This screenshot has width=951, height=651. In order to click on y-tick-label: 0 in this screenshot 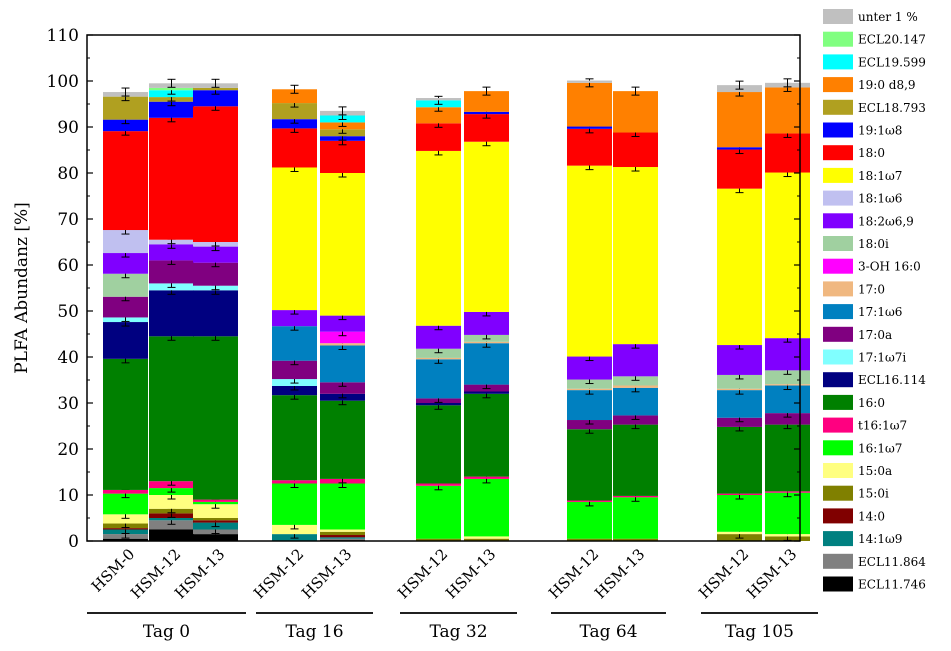, I will do `click(73, 542)`.